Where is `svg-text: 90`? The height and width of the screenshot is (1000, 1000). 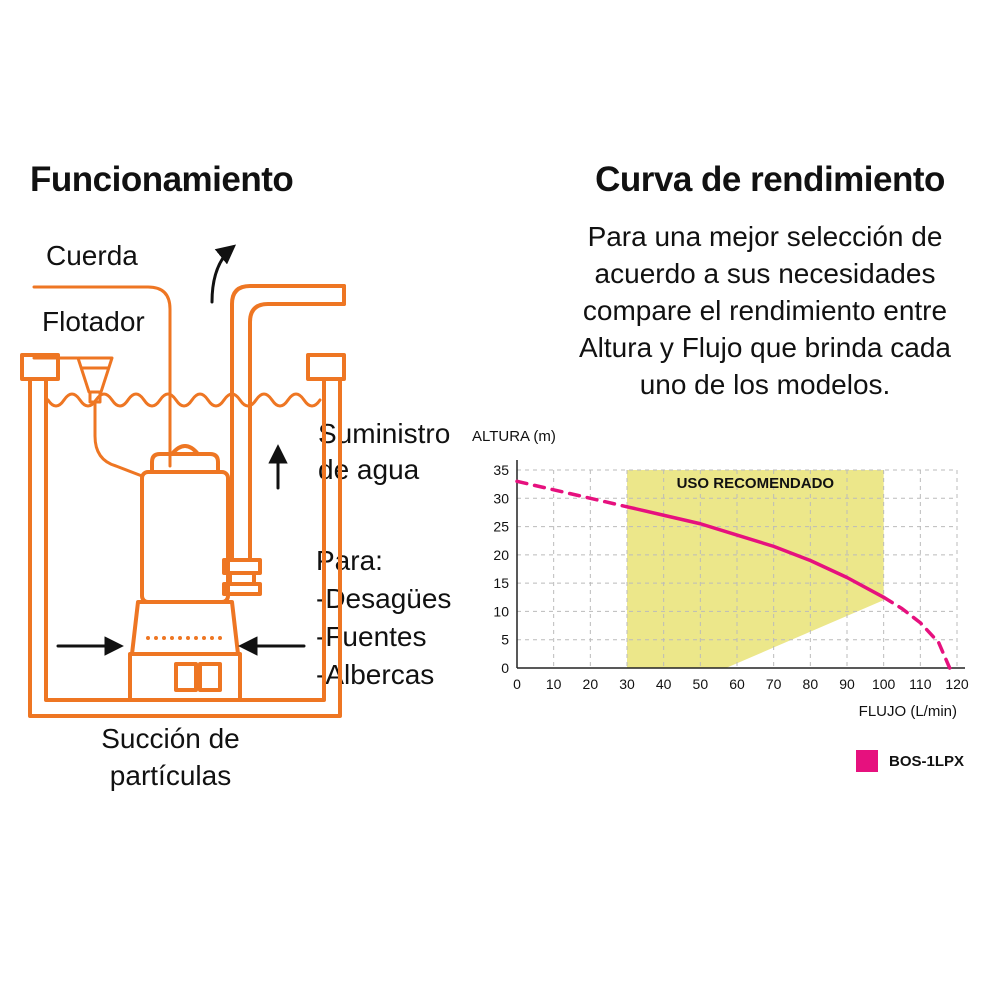 svg-text: 90 is located at coordinates (847, 684).